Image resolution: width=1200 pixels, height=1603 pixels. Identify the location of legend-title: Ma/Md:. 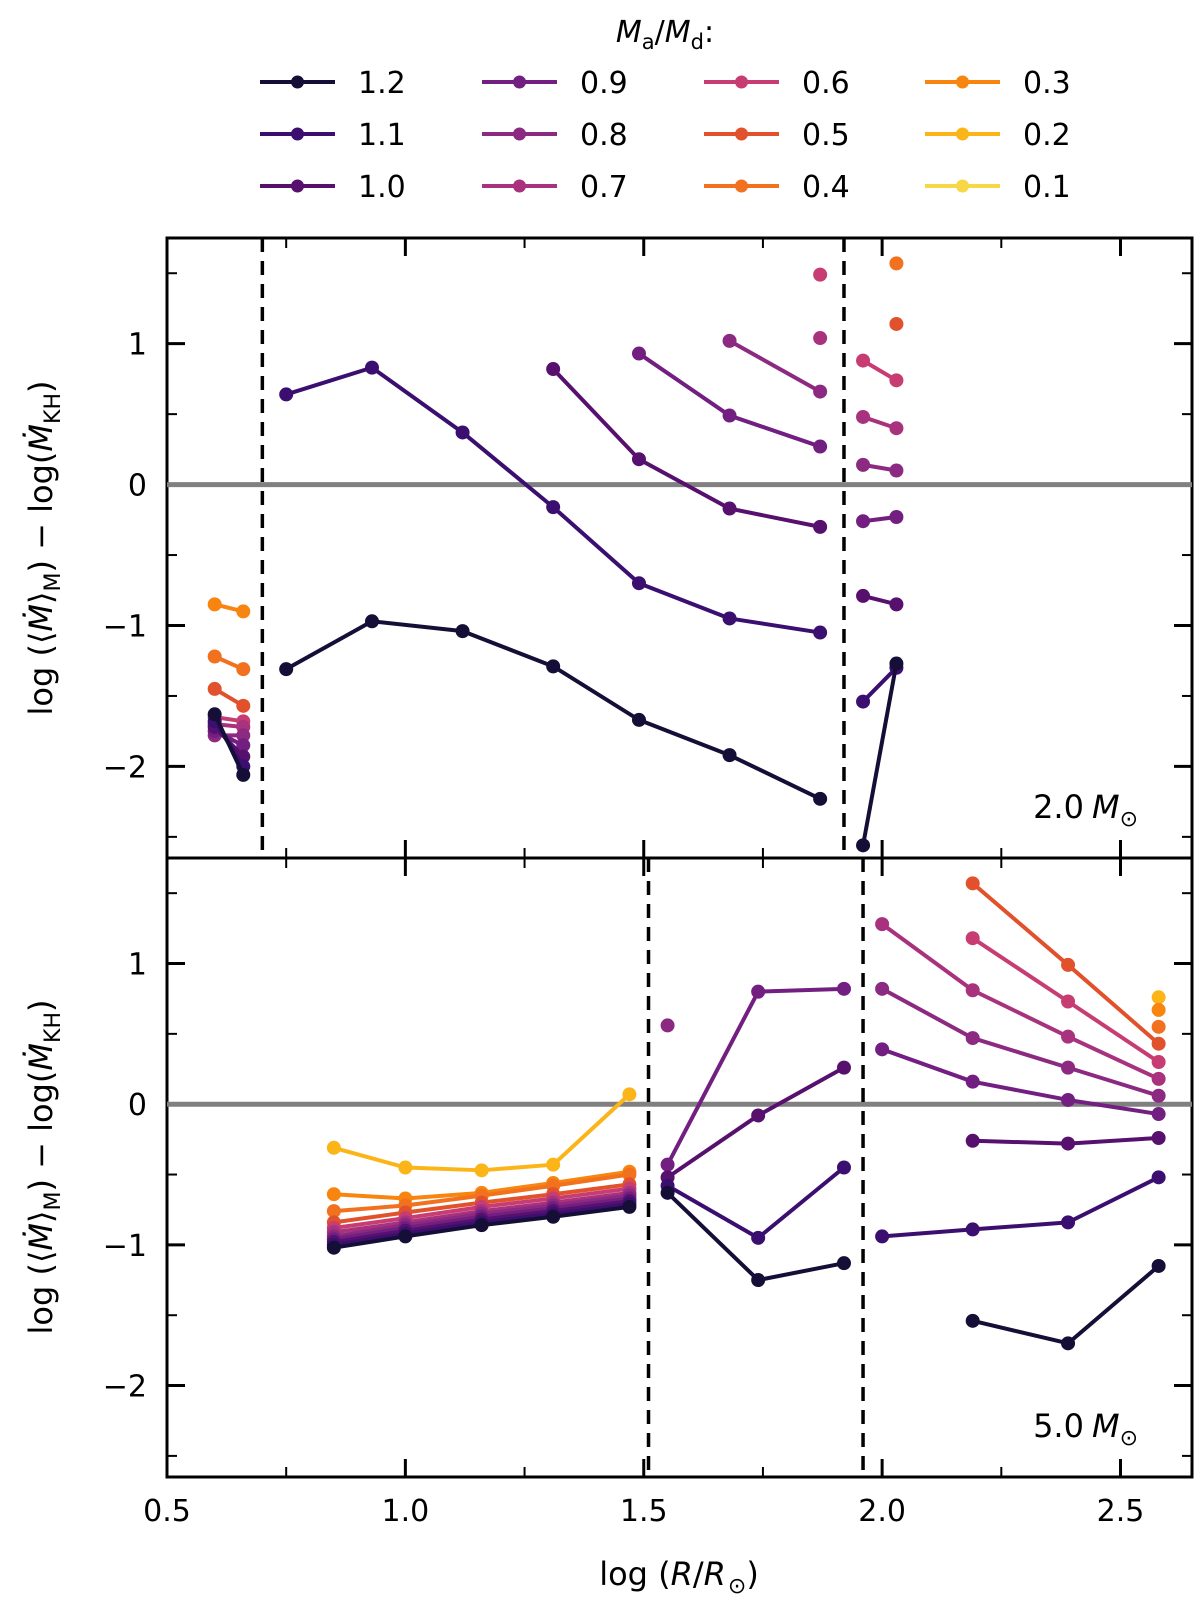
(665, 34).